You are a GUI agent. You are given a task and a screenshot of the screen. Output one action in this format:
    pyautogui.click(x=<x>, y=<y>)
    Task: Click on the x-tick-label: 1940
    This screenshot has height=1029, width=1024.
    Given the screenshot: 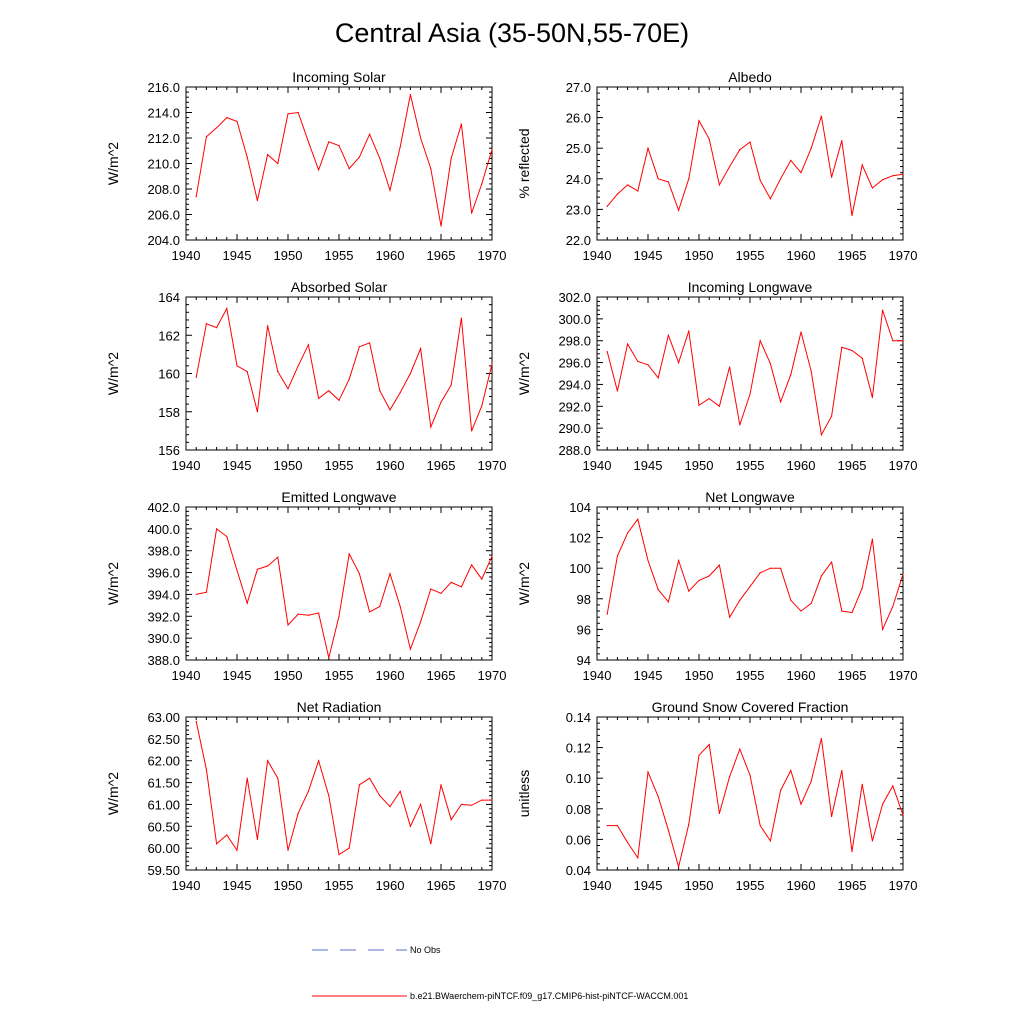 What is the action you would take?
    pyautogui.click(x=186, y=885)
    